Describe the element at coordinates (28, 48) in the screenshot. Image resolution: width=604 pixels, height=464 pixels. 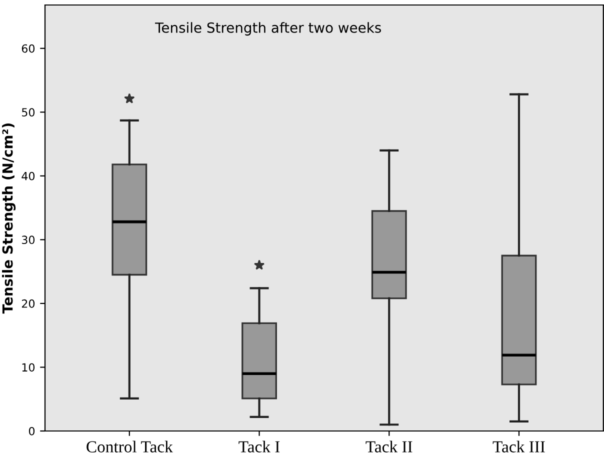
I see `y-tick-label: 60` at that location.